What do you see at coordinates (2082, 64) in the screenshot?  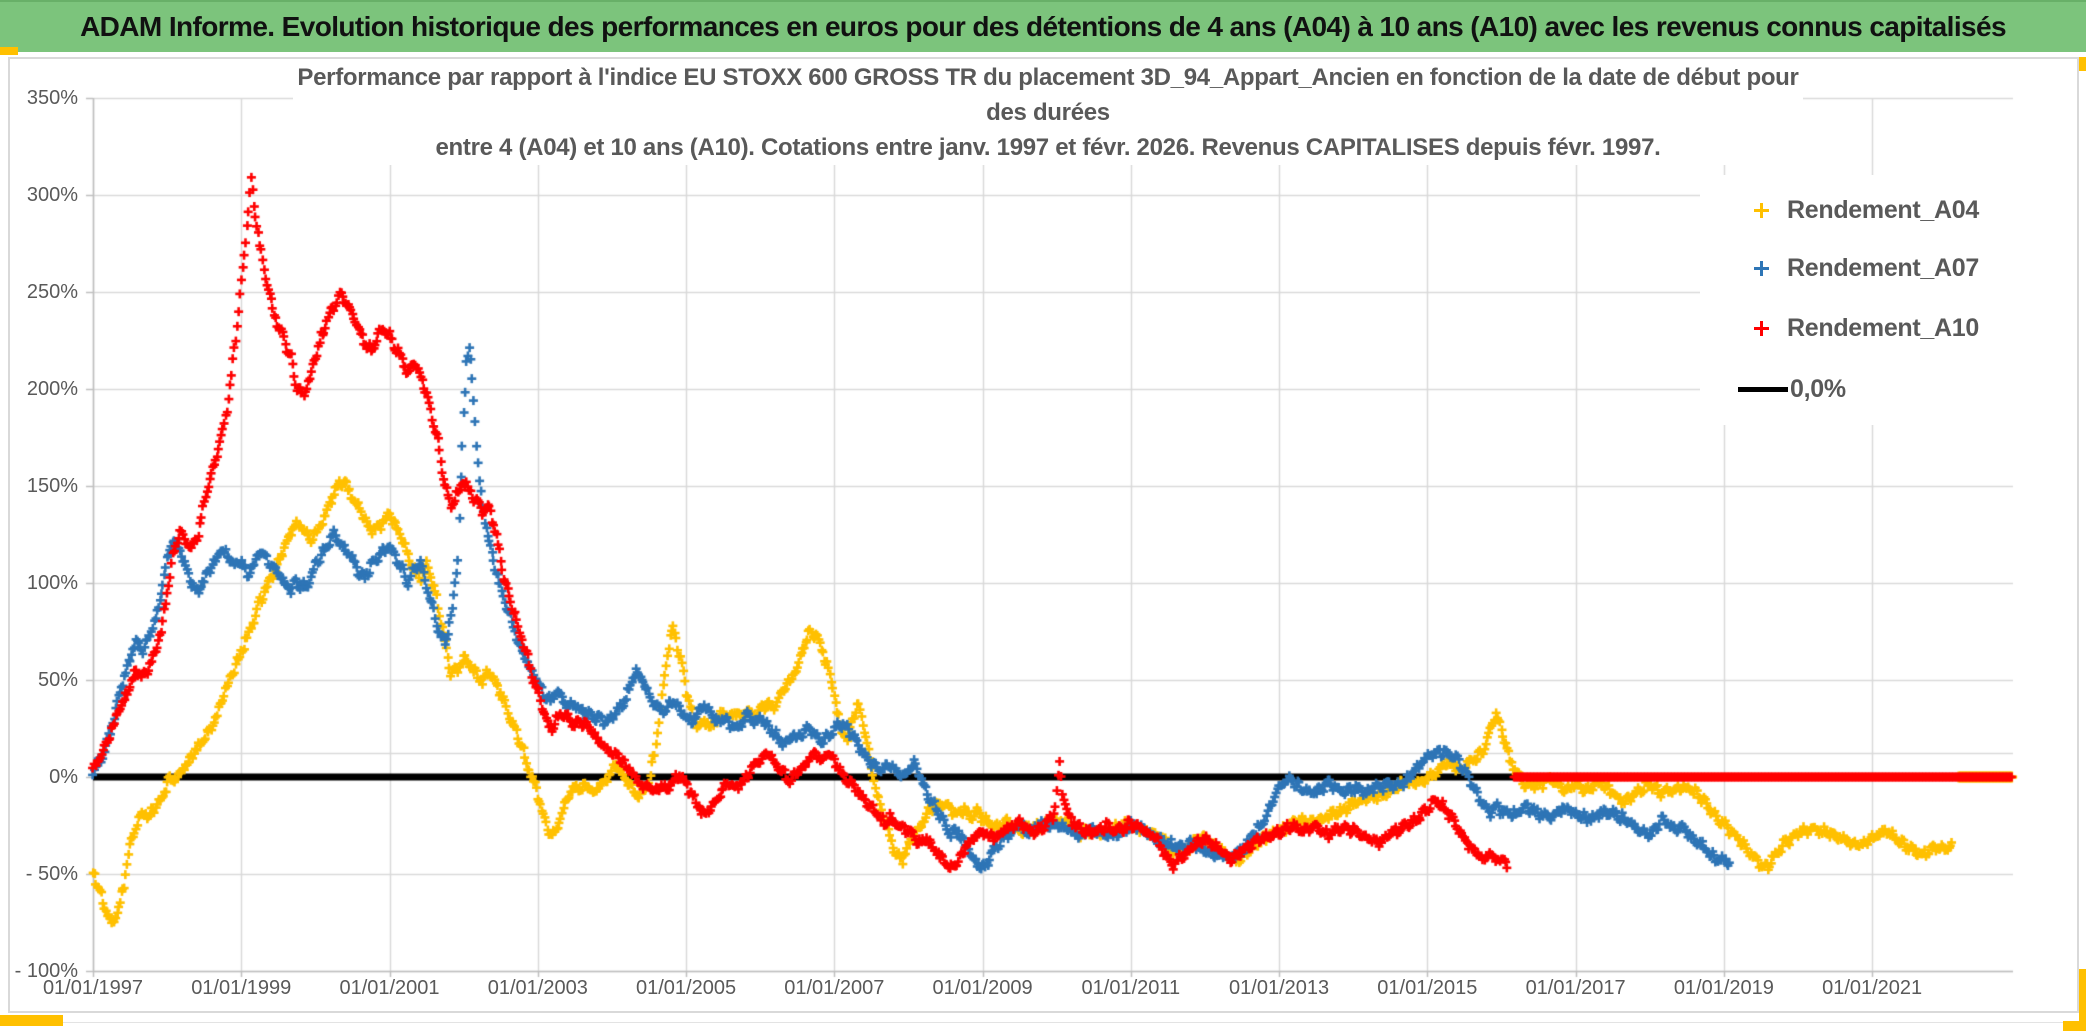 I see `decorative-gold-strip-top-right` at bounding box center [2082, 64].